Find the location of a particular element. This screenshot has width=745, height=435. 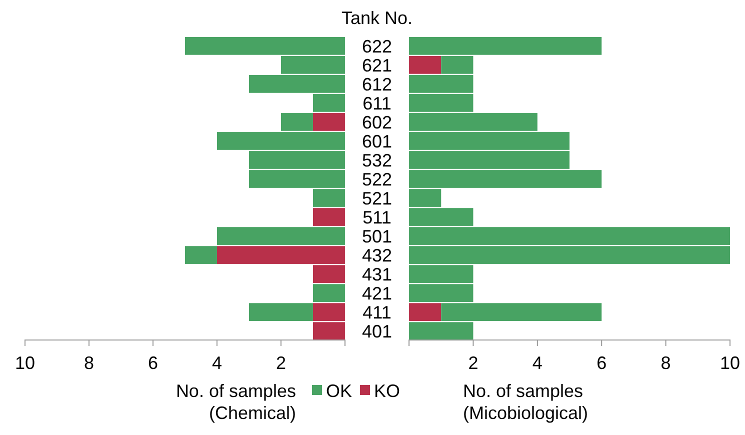

y-tick-label: 511 is located at coordinates (377, 217).